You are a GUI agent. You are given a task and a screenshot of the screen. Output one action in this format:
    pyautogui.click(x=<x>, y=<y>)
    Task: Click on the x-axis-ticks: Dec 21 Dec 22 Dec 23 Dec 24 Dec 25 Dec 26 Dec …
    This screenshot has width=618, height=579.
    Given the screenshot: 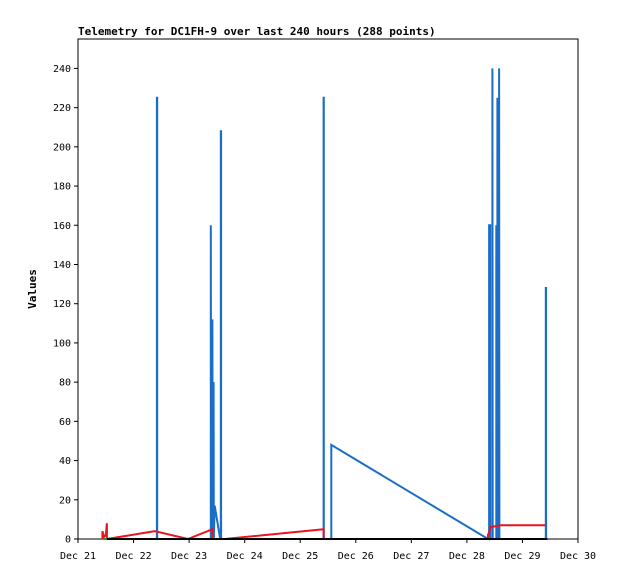 What is the action you would take?
    pyautogui.click(x=328, y=550)
    